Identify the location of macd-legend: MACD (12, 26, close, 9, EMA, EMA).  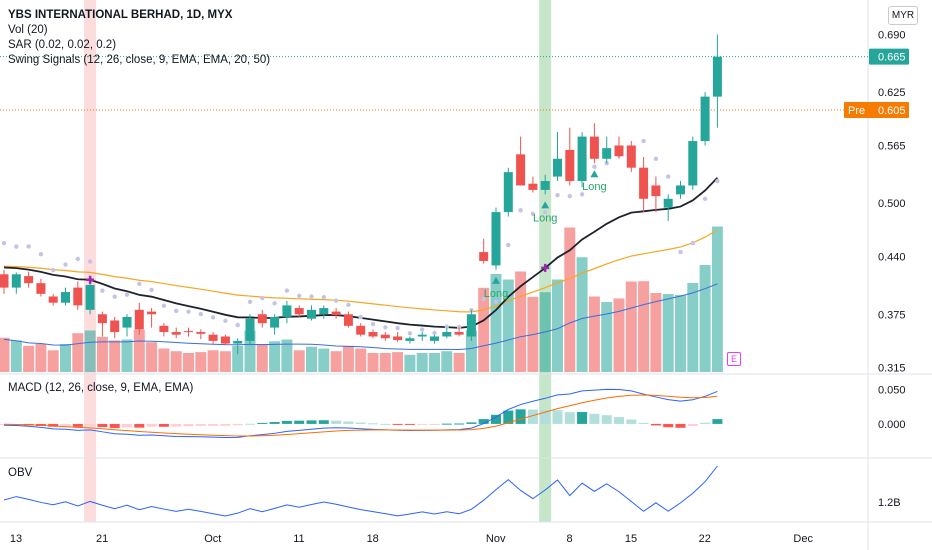
(100, 388).